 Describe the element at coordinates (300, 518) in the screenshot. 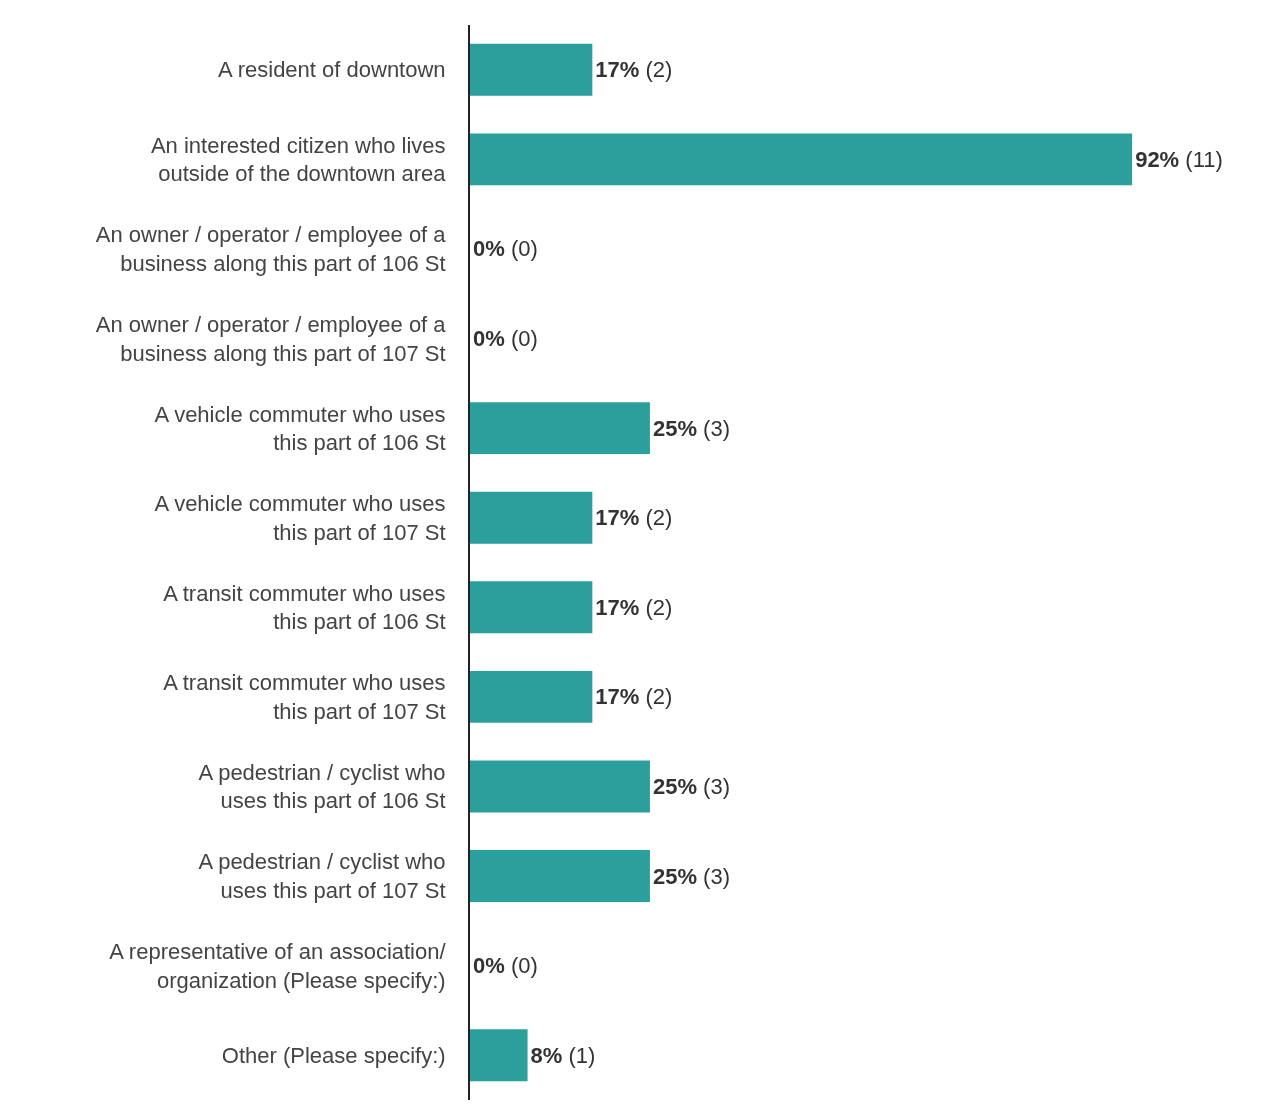

I see `y-tick-label: A vehicle commuter who uses this part of 107 St` at that location.